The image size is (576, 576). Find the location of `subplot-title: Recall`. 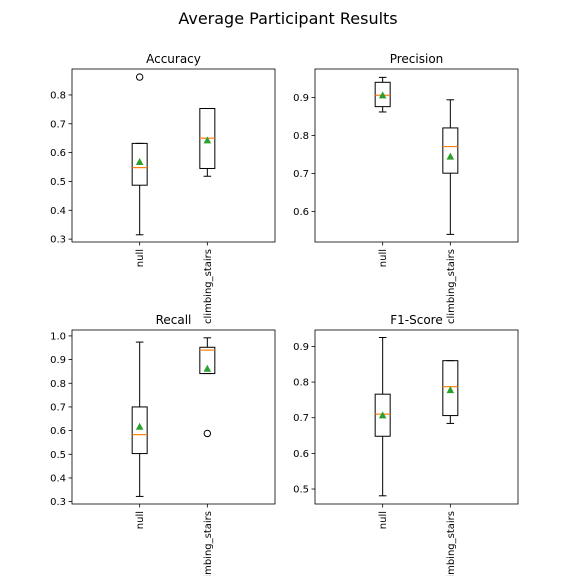

subplot-title: Recall is located at coordinates (174, 320).